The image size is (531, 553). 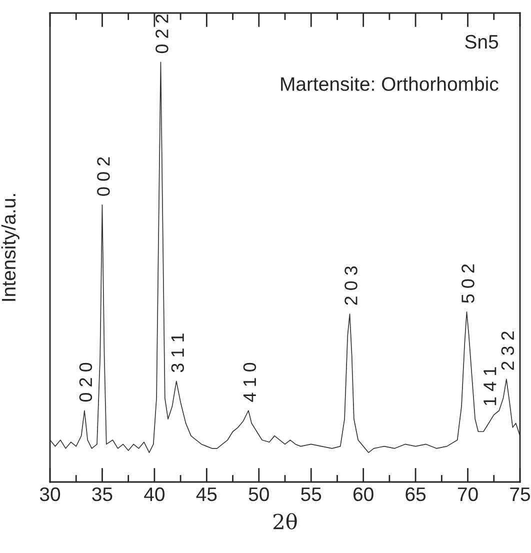 I want to click on x-tick-label: 70, so click(x=468, y=494).